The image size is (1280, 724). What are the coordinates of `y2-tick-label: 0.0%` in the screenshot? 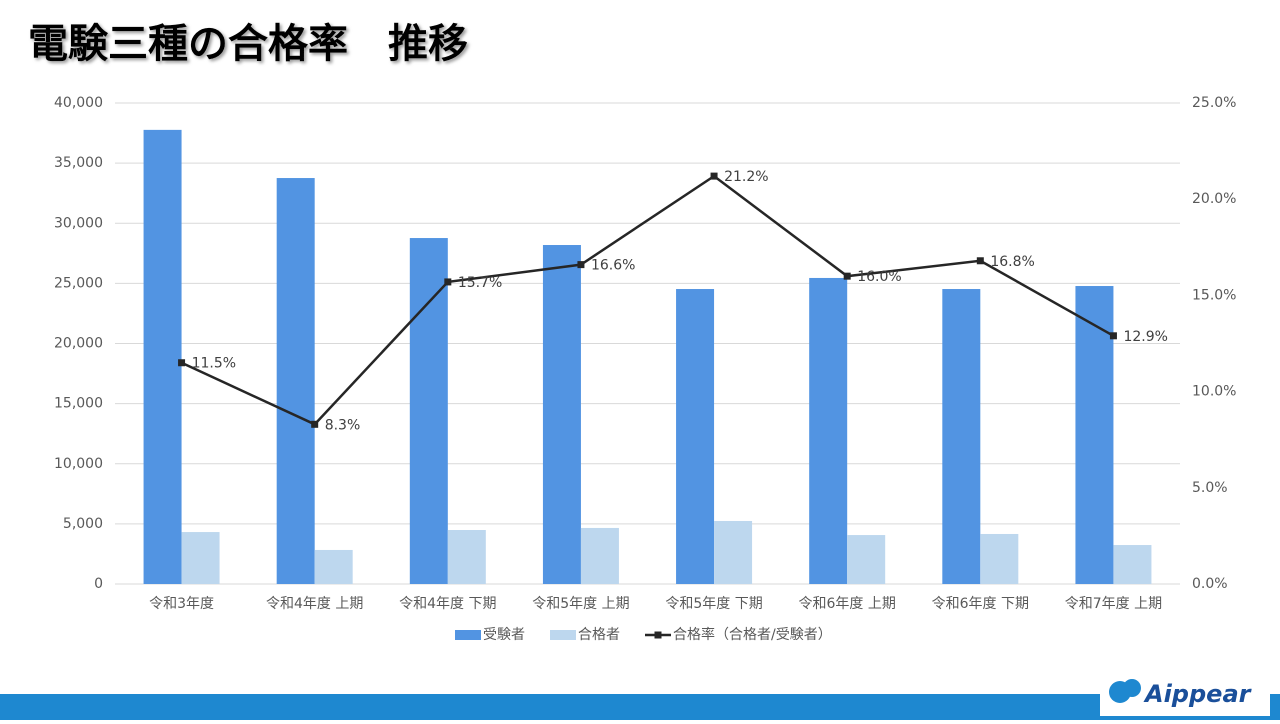 It's located at (1210, 584).